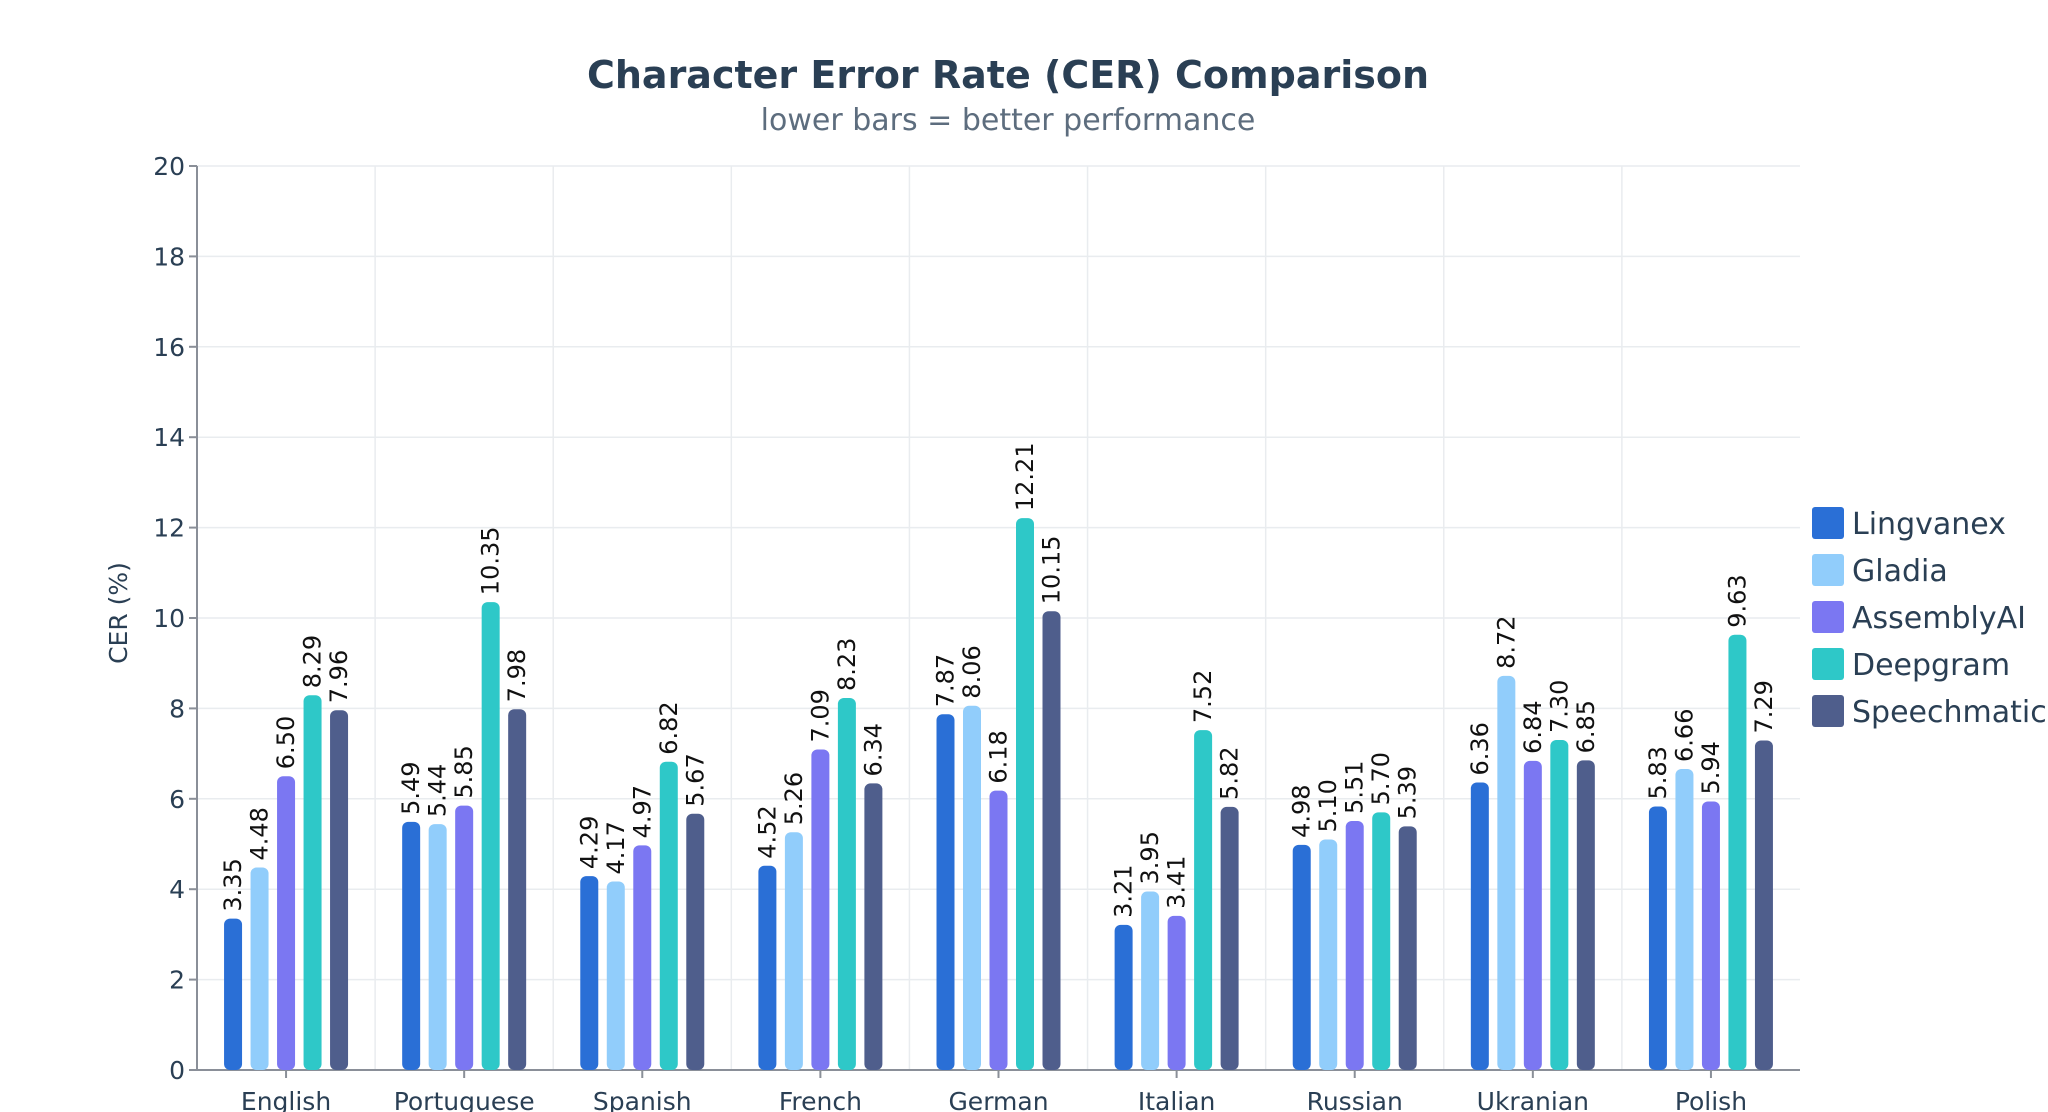 The height and width of the screenshot is (1112, 2048). I want to click on x-tick-label: Spanish, so click(642, 1099).